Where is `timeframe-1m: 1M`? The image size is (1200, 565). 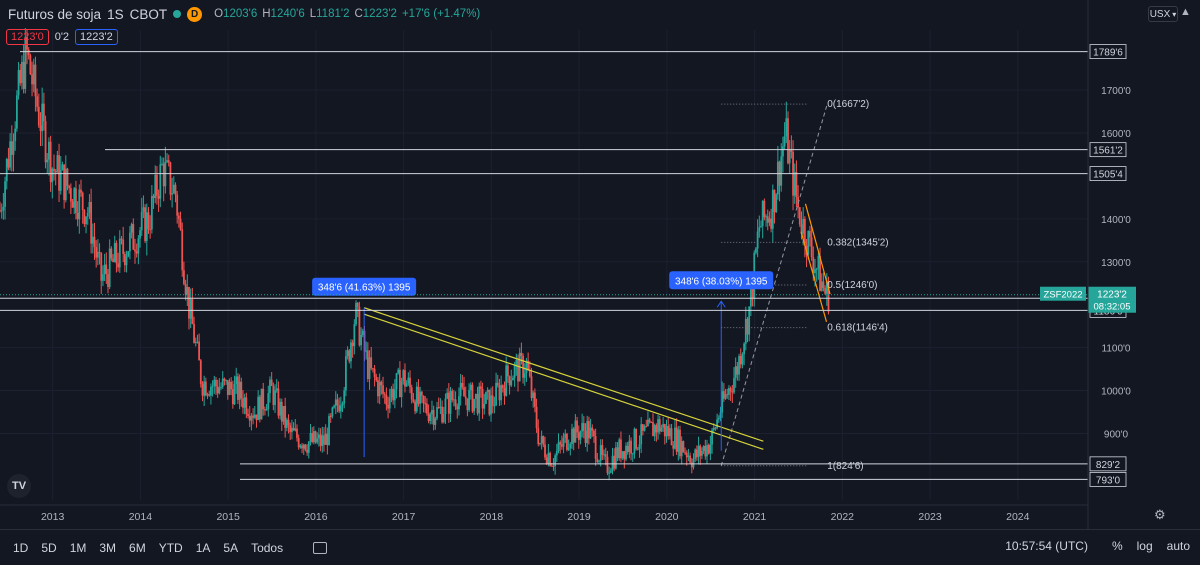 timeframe-1m: 1M is located at coordinates (78, 547).